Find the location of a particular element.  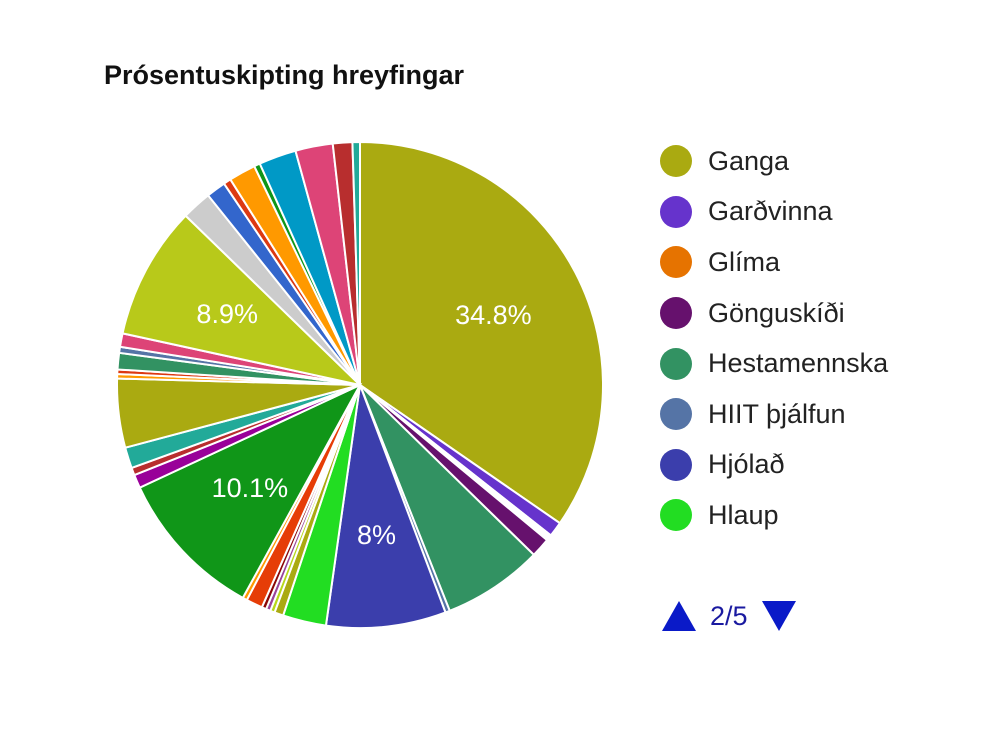

legend-item-label: Ganga is located at coordinates (749, 160).